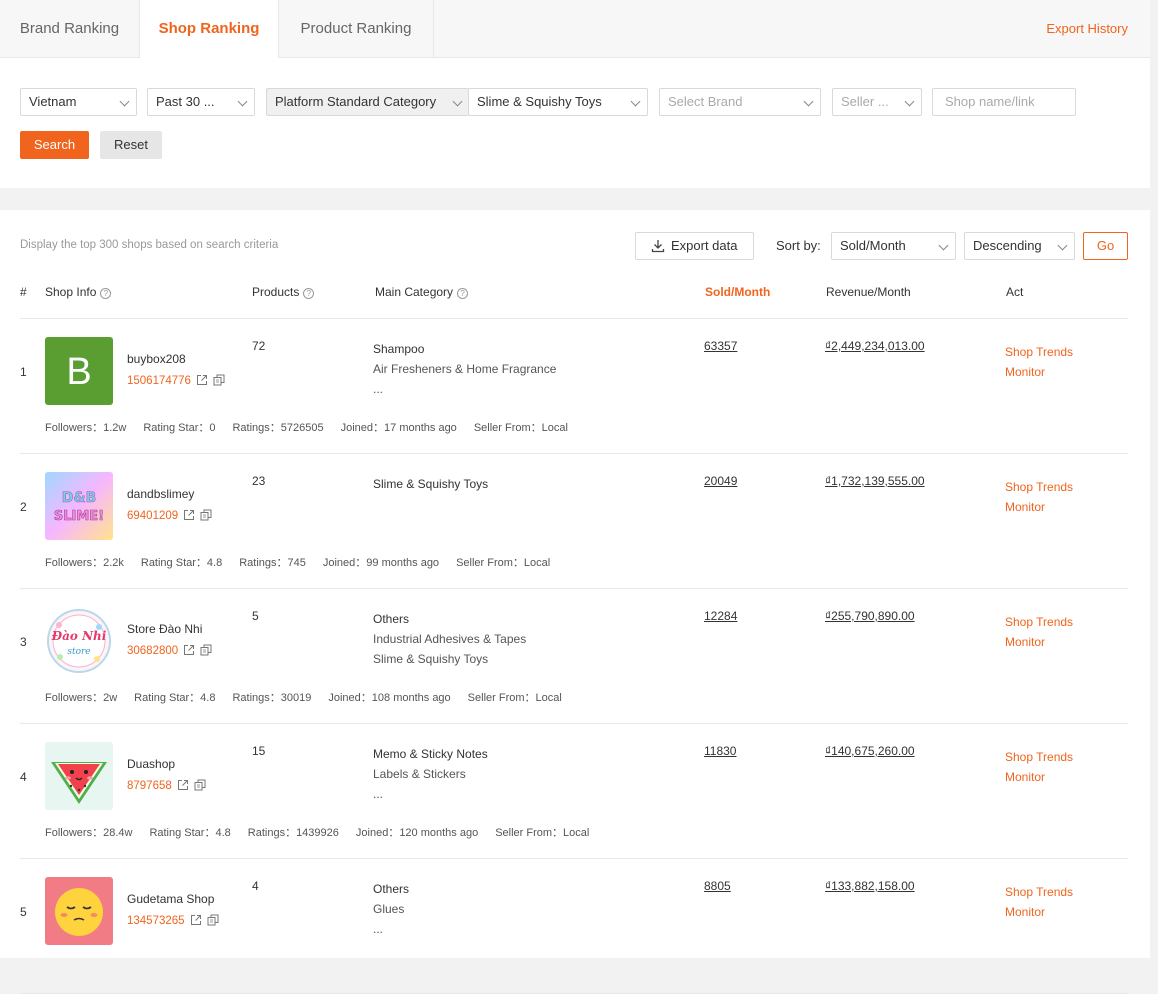 This screenshot has height=994, width=1158. I want to click on products-count: 72, so click(259, 346).